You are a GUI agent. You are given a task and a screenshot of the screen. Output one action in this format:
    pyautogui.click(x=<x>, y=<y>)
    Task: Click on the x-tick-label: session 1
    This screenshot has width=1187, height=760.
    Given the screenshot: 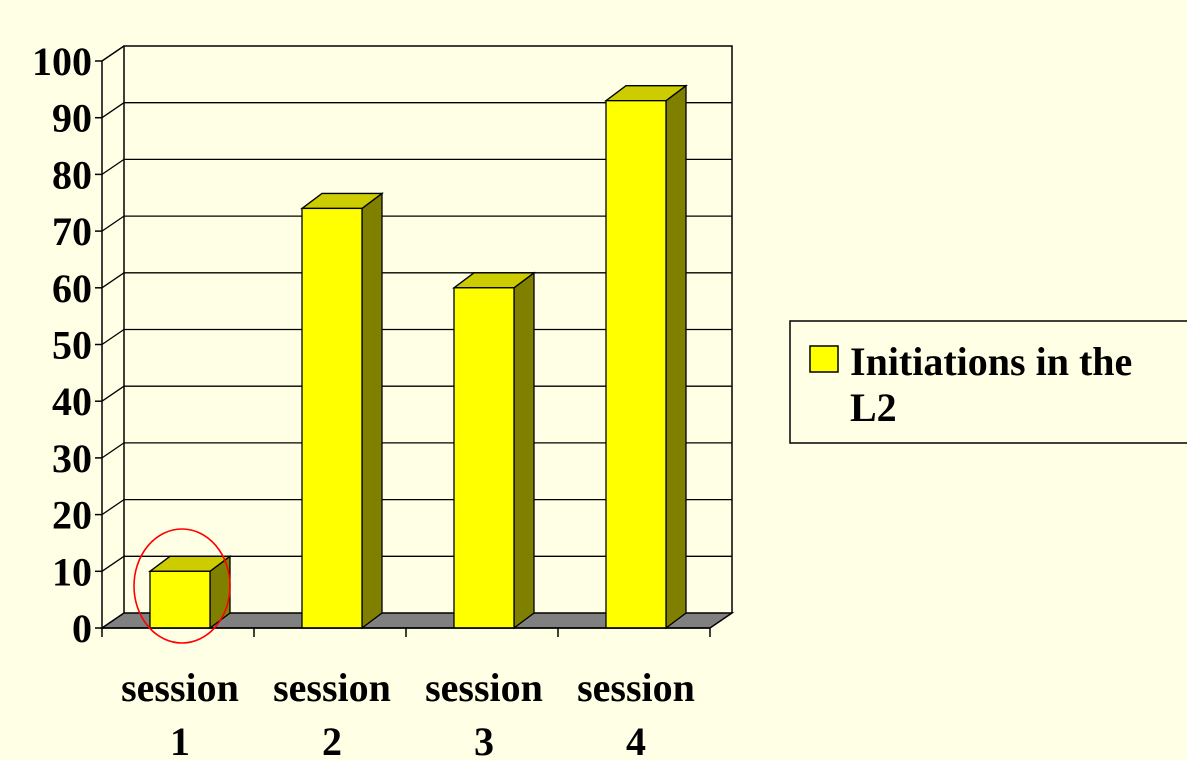 What is the action you would take?
    pyautogui.click(x=180, y=712)
    